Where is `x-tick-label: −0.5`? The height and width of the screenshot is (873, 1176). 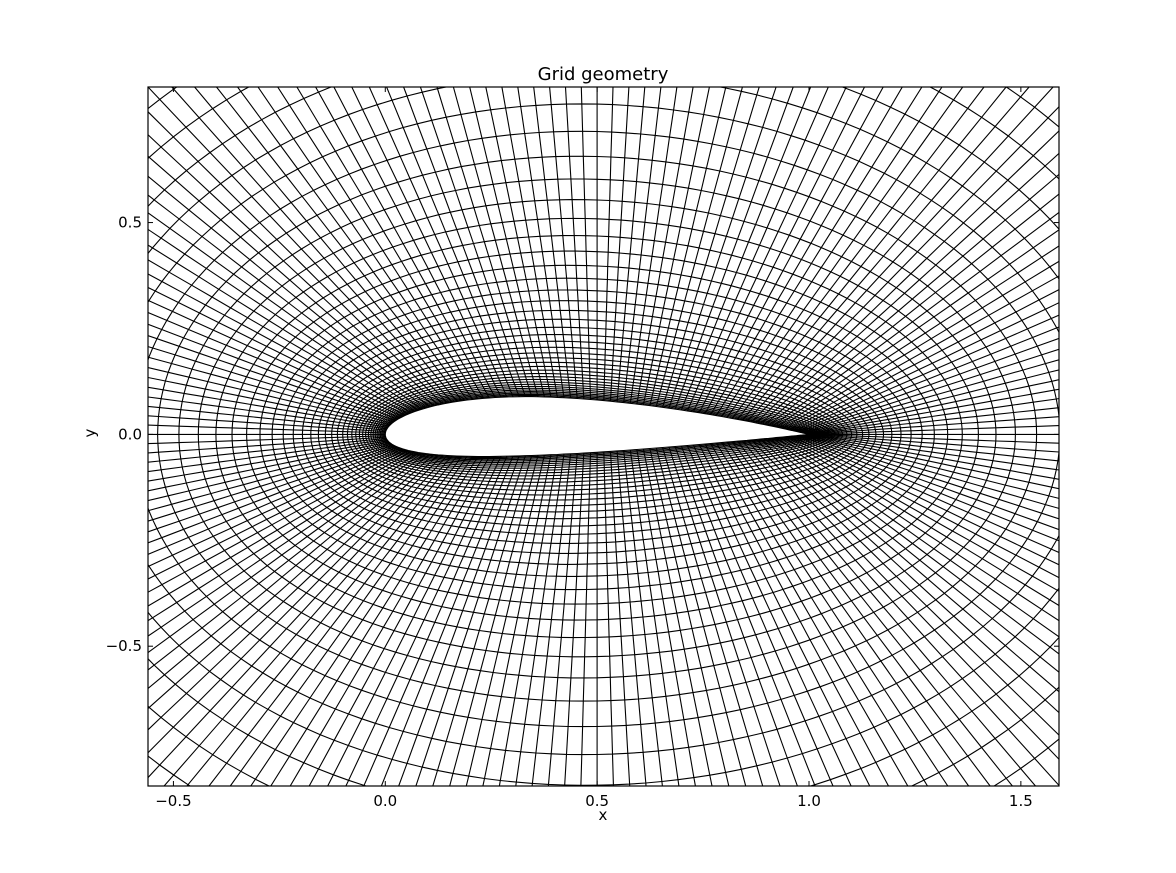 x-tick-label: −0.5 is located at coordinates (173, 801).